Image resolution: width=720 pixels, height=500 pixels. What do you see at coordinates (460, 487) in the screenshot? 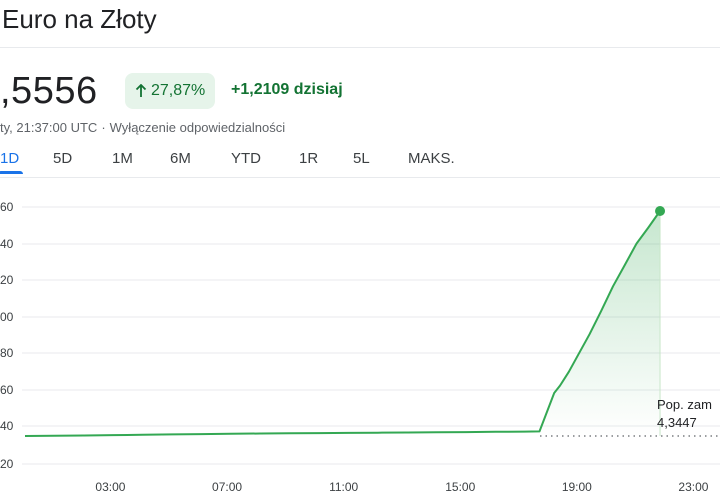
I see `x-tick-label: 15:00` at bounding box center [460, 487].